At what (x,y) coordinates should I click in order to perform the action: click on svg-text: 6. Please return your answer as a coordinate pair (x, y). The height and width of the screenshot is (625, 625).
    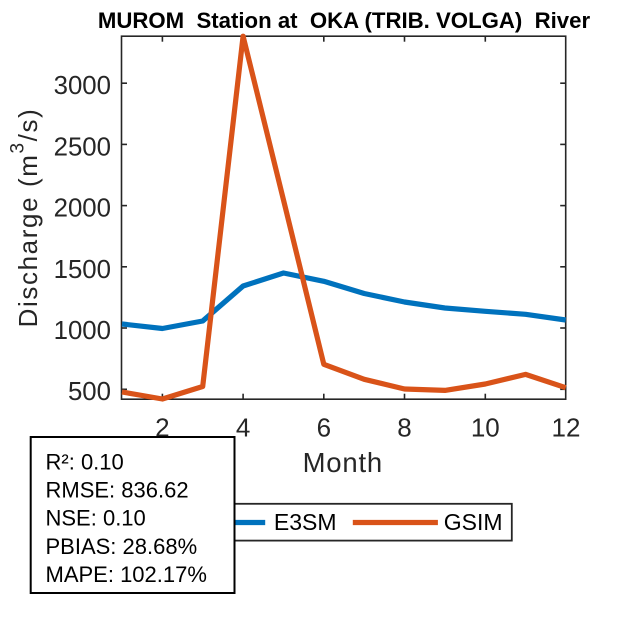
    Looking at the image, I should click on (324, 428).